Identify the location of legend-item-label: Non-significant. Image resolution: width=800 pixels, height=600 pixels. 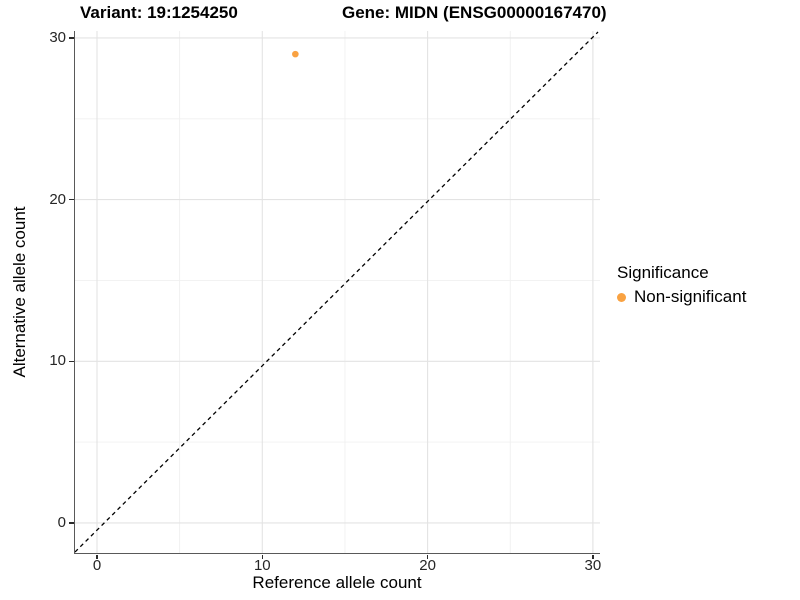
(690, 296).